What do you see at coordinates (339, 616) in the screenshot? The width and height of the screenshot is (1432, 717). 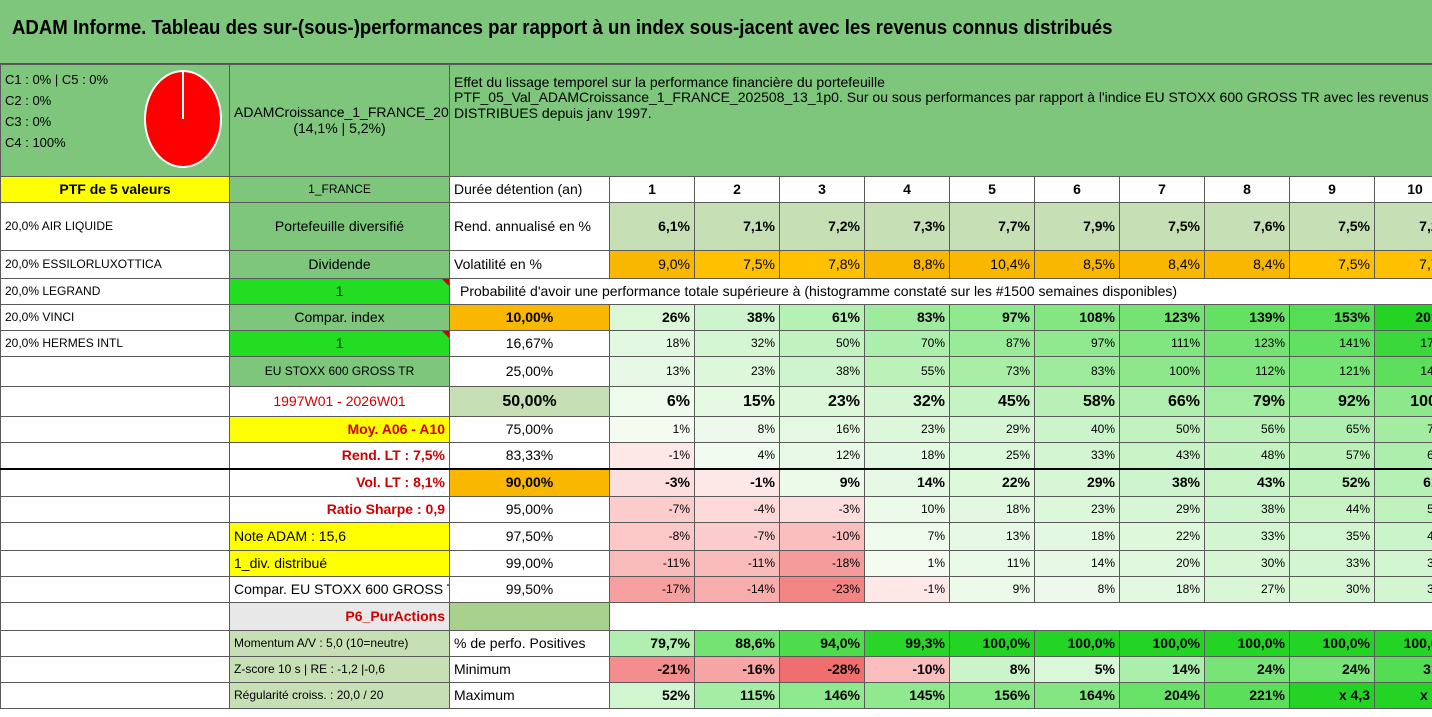 I see `p6-label: P6_PurActions` at bounding box center [339, 616].